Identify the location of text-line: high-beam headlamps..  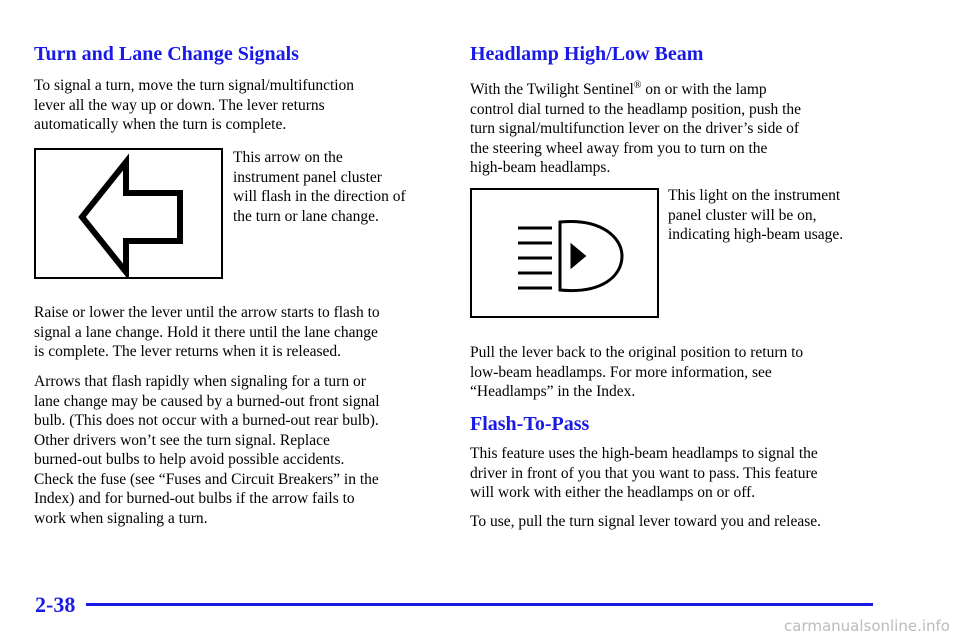
(540, 168).